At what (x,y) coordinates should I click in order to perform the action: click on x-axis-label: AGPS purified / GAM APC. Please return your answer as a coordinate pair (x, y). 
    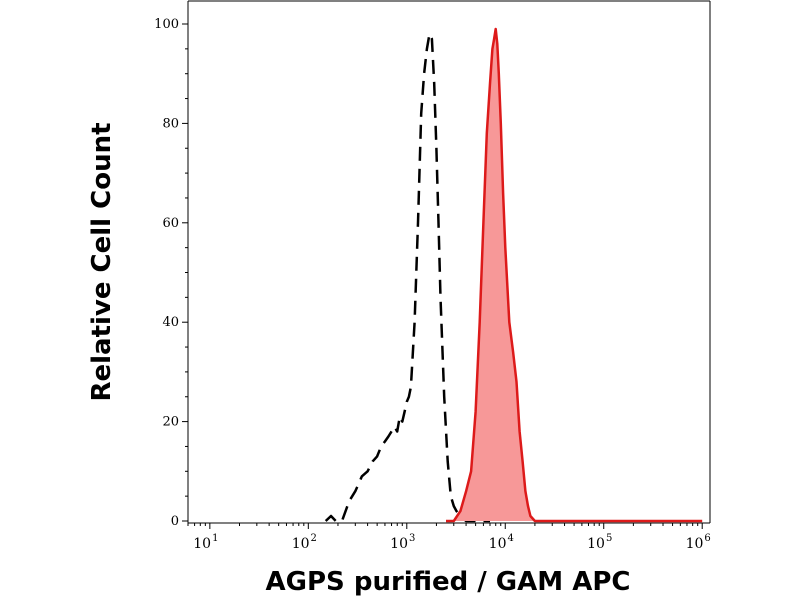
    Looking at the image, I should click on (448, 582).